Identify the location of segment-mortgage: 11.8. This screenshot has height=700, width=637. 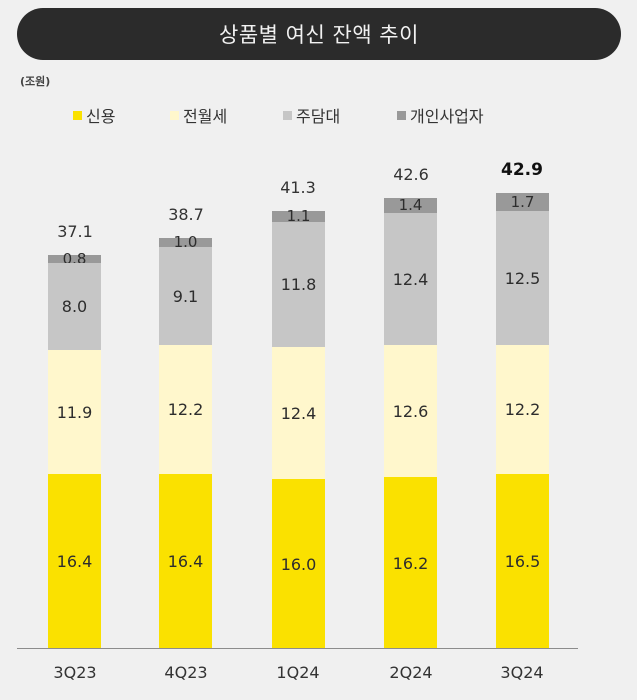
(298, 284).